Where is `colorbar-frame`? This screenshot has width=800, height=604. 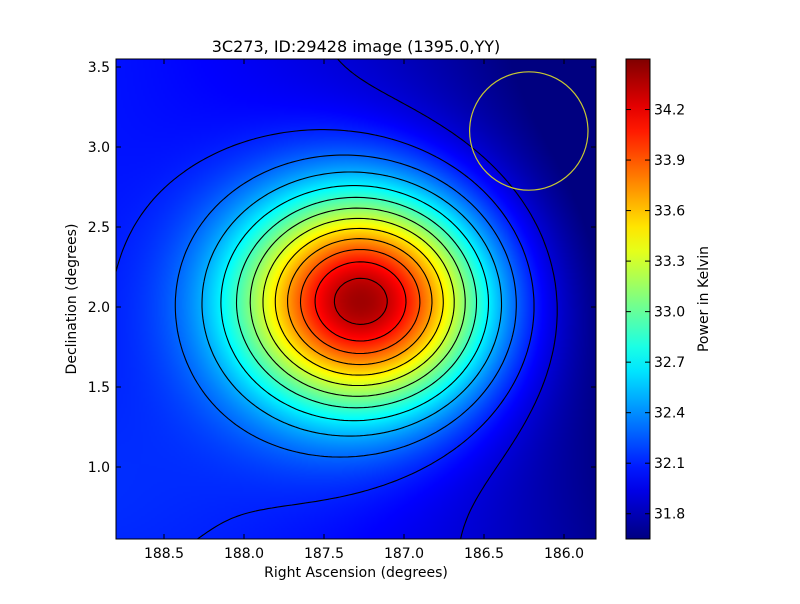
colorbar-frame is located at coordinates (638, 299).